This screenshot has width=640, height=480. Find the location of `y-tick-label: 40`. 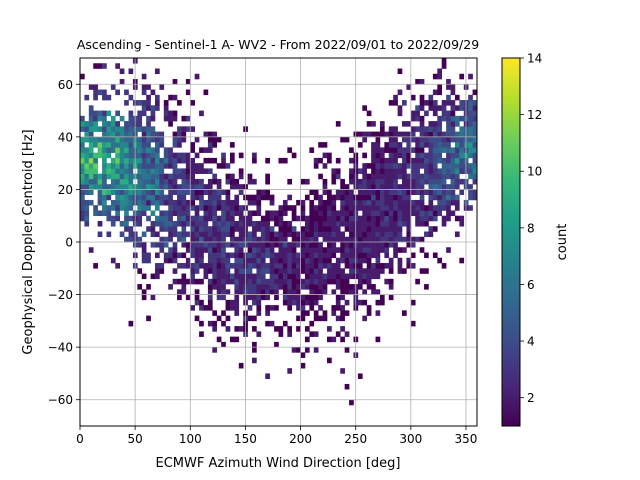

y-tick-label: 40 is located at coordinates (65, 137).